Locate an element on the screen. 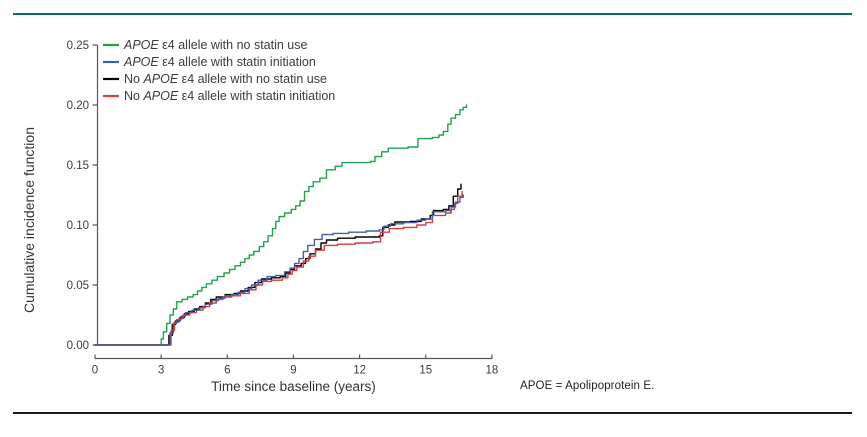 The height and width of the screenshot is (437, 867). legend-item: APOE ε4 allele with no statin use is located at coordinates (205, 45).